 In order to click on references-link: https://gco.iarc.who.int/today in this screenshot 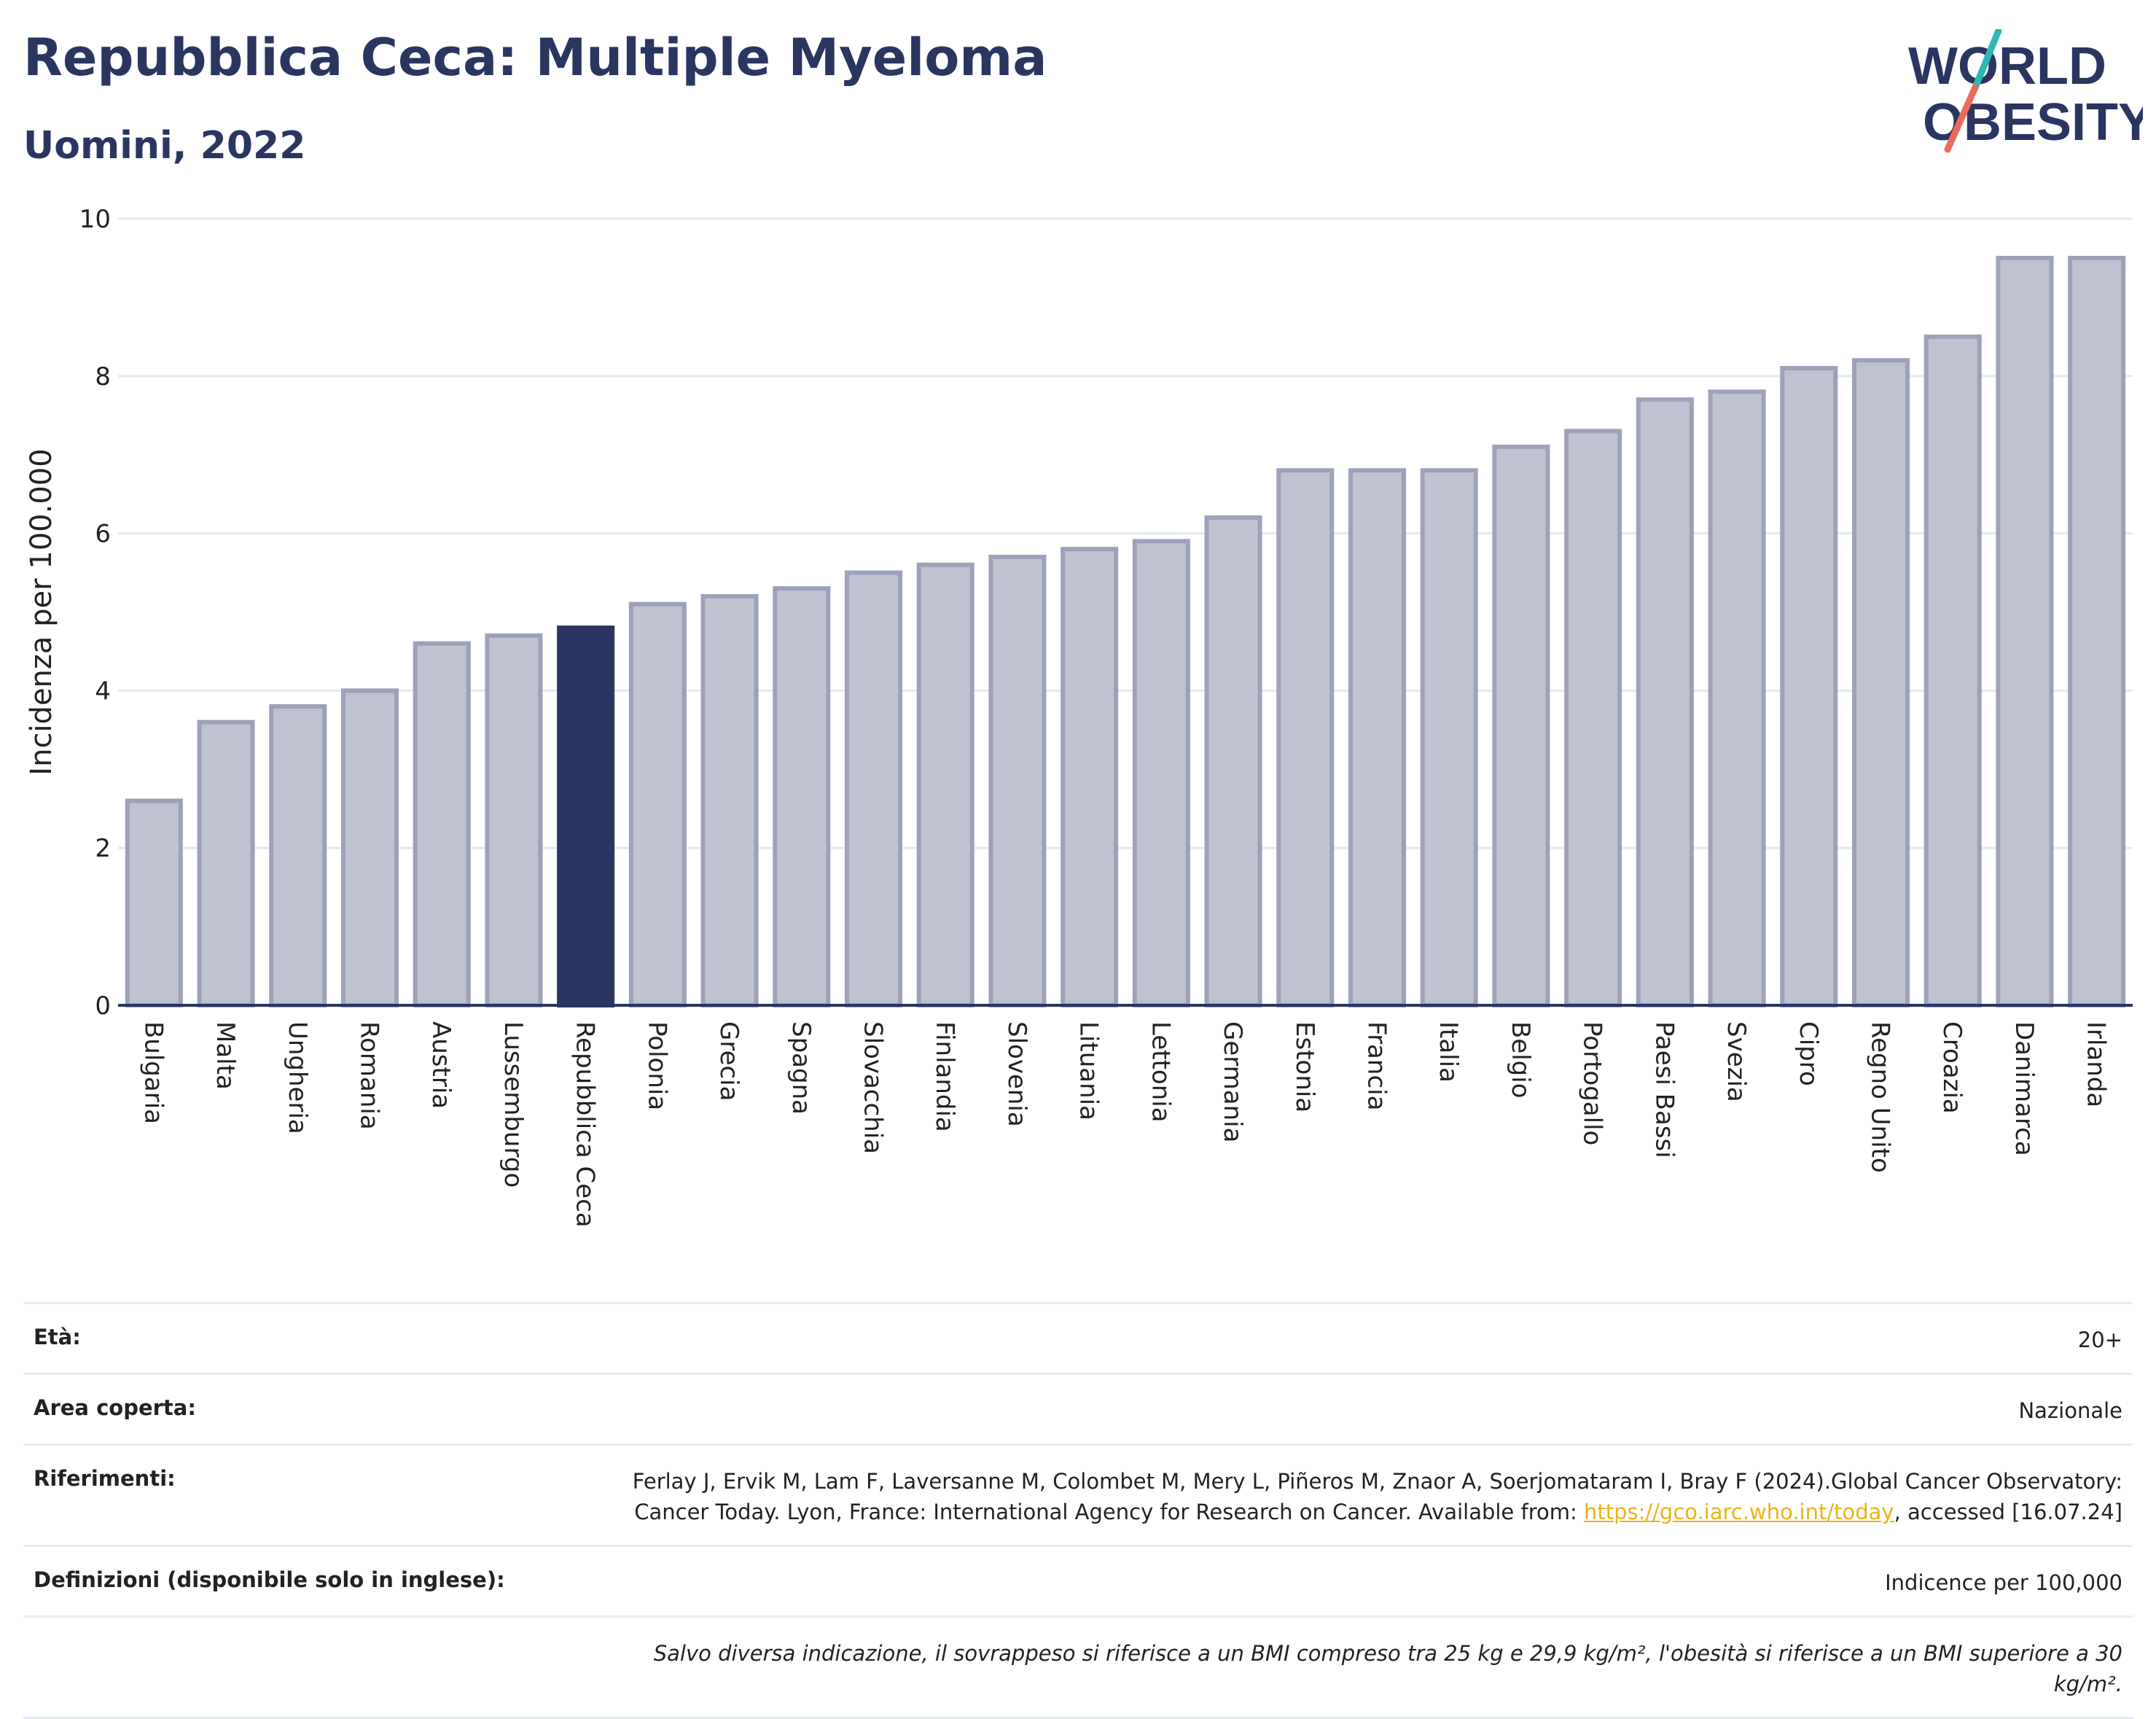, I will do `click(1739, 1512)`.